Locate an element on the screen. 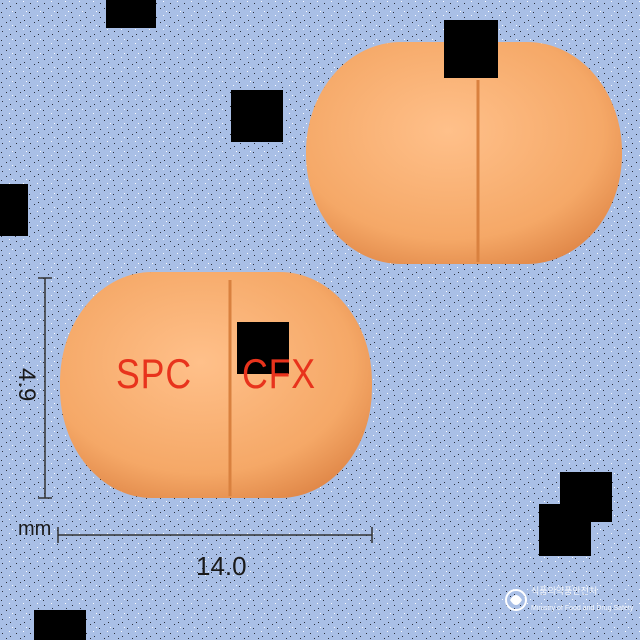 The height and width of the screenshot is (640, 640). imprint-spc: SPC is located at coordinates (154, 373).